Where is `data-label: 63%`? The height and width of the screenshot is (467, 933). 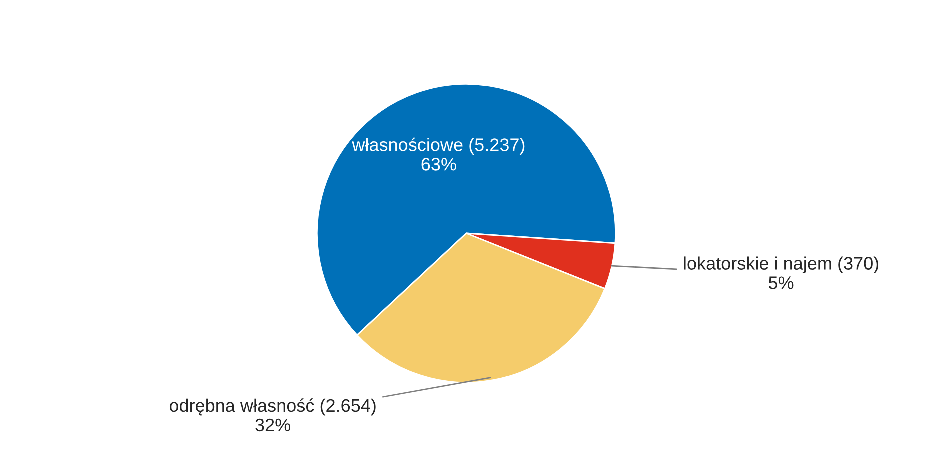
data-label: 63% is located at coordinates (439, 164).